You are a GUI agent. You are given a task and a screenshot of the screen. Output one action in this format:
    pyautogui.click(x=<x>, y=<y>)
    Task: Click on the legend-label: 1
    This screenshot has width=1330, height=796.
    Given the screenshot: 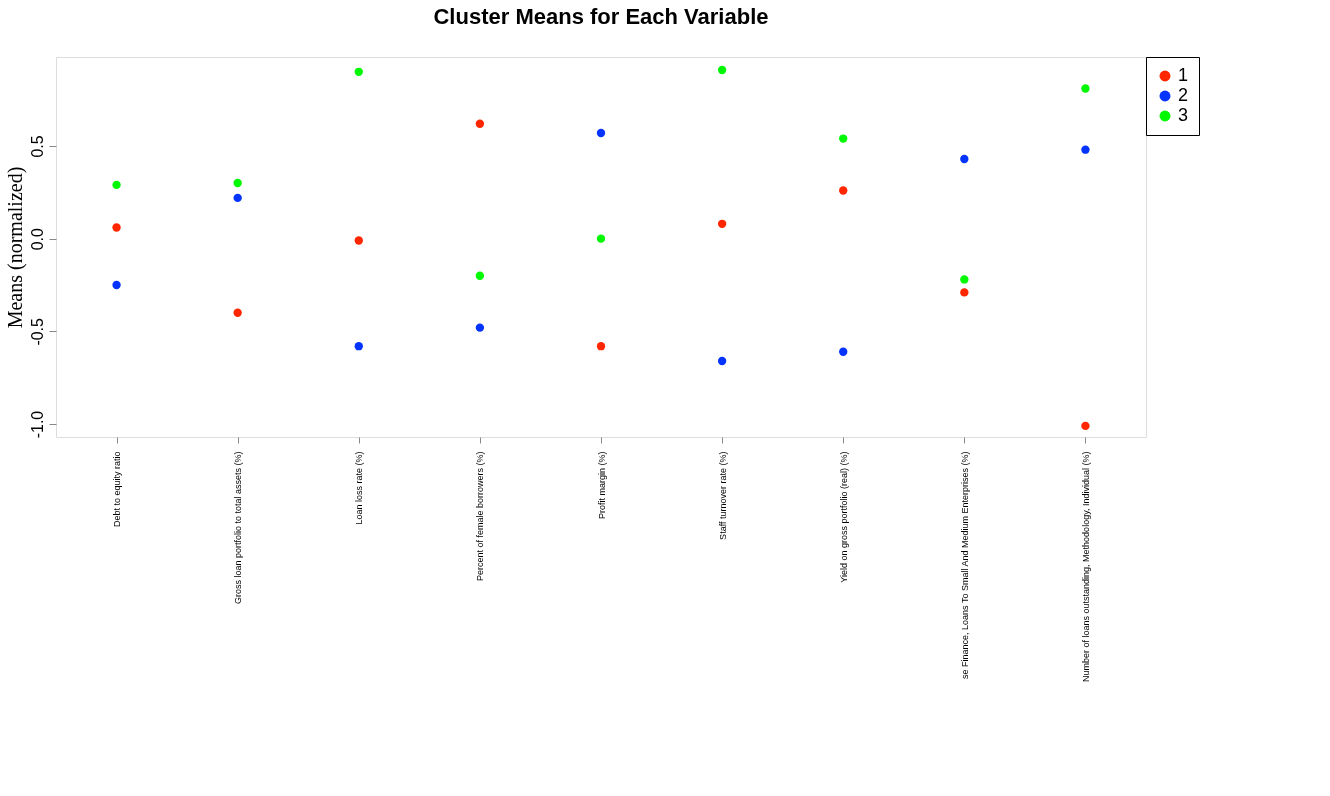 What is the action you would take?
    pyautogui.click(x=1183, y=75)
    